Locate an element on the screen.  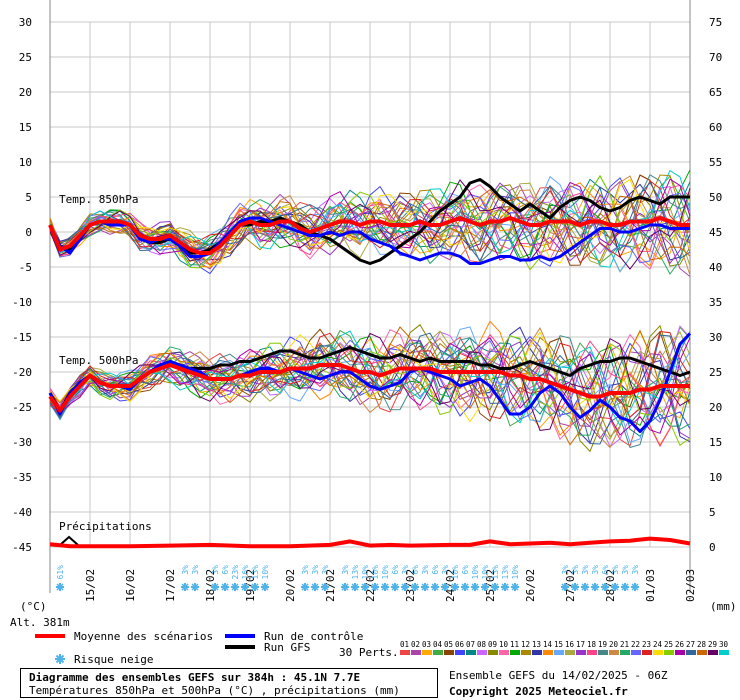
x-date-label: 18/02 is located at coordinates (210, 585).